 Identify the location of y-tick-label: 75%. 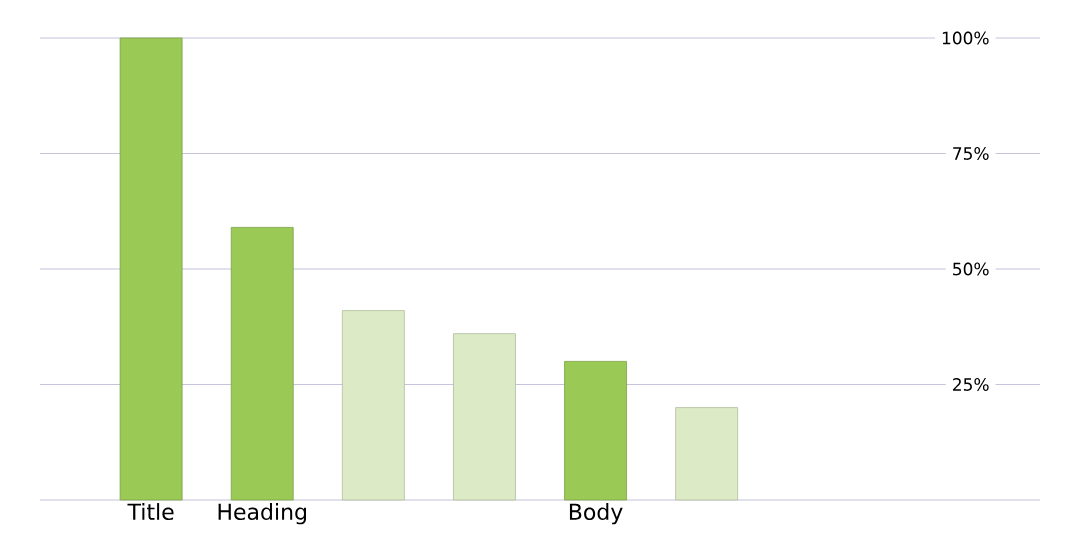
(971, 153).